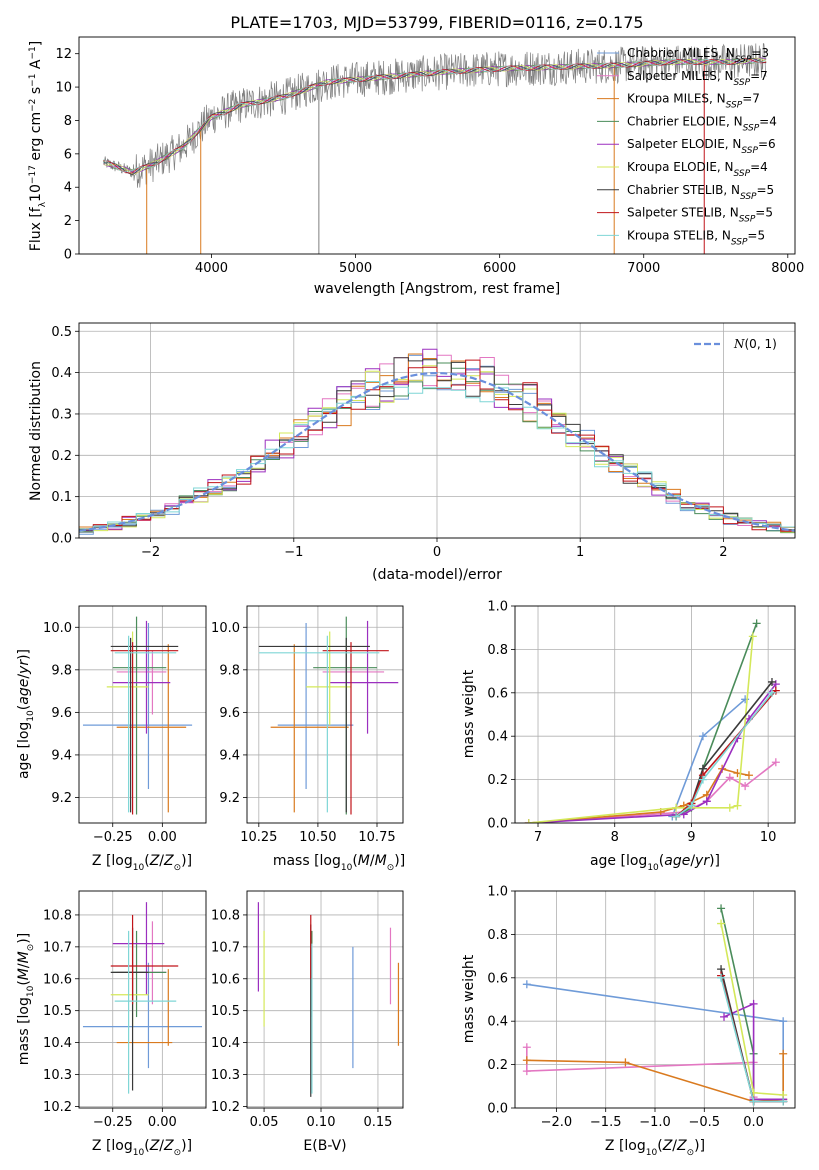 This screenshot has width=819, height=1170. I want to click on normal-curve, so click(437, 451).